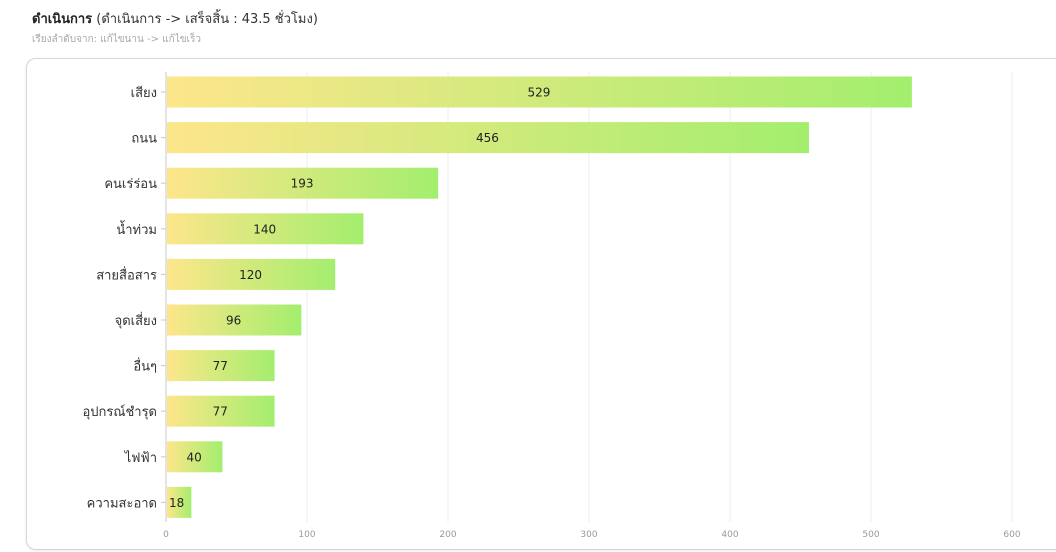  I want to click on bar-value-label: 96, so click(233, 321).